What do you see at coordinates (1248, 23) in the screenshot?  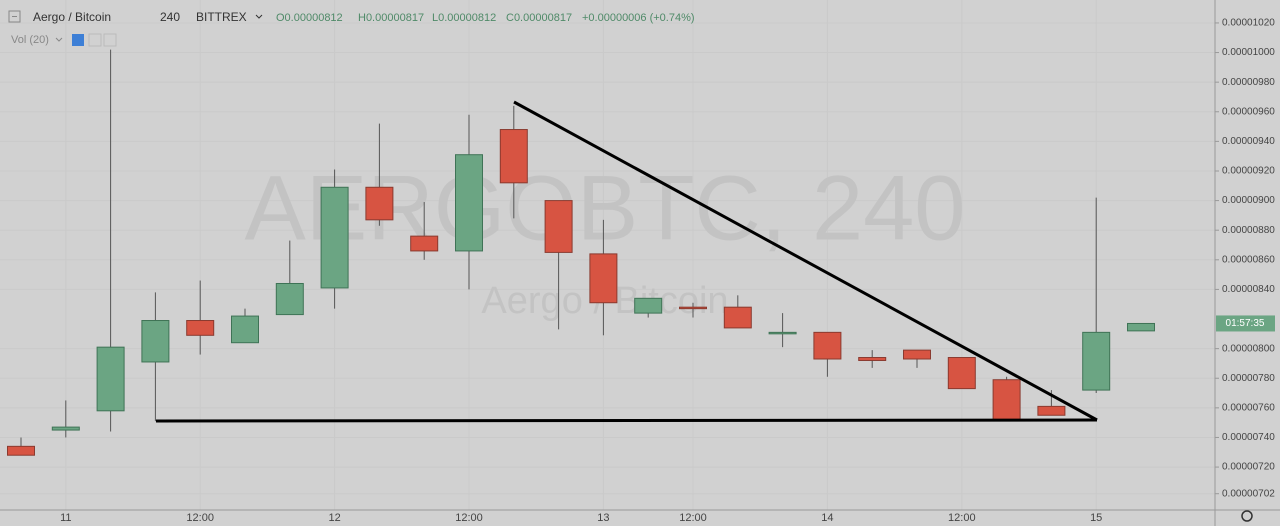 I see `y-tick-label: 0.00001020` at bounding box center [1248, 23].